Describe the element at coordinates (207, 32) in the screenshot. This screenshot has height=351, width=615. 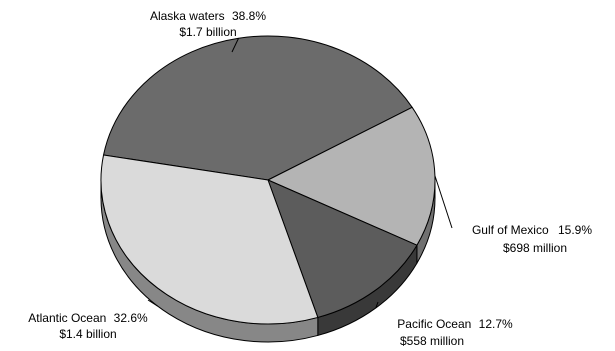
I see `slice-value-alaska-waters: $1.7 billion` at that location.